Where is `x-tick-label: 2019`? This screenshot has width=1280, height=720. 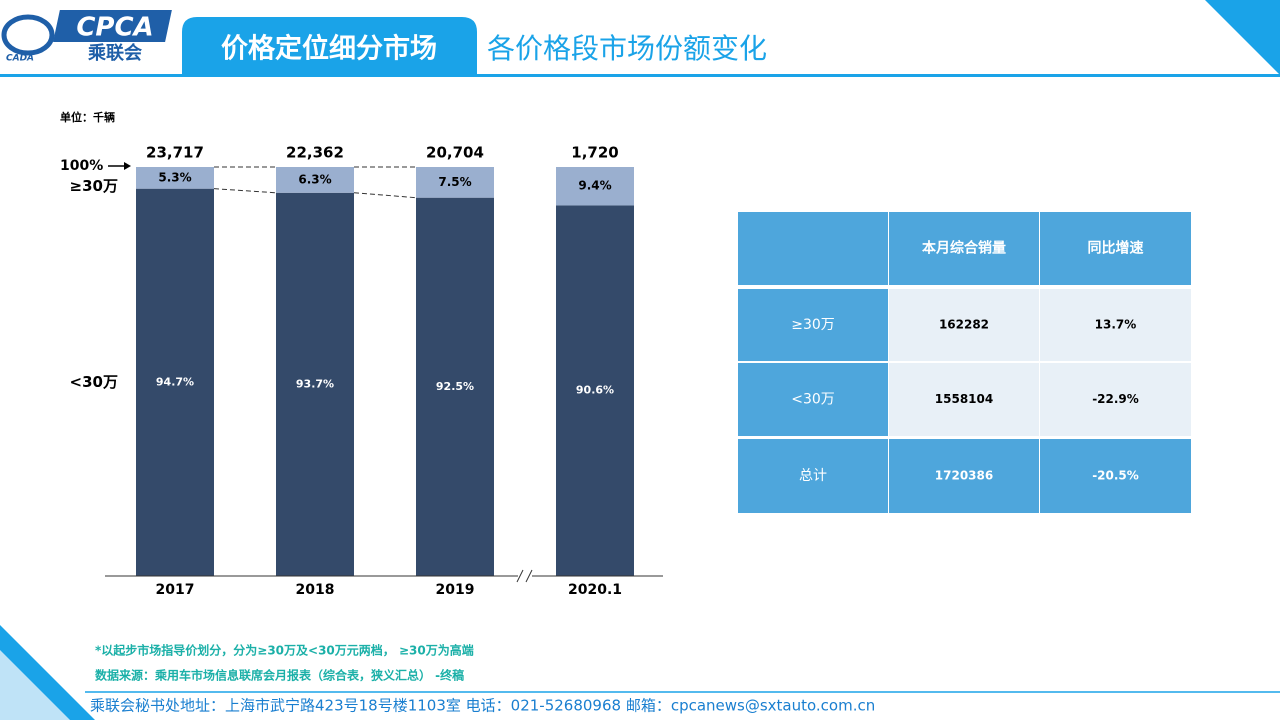
x-tick-label: 2019 is located at coordinates (455, 590).